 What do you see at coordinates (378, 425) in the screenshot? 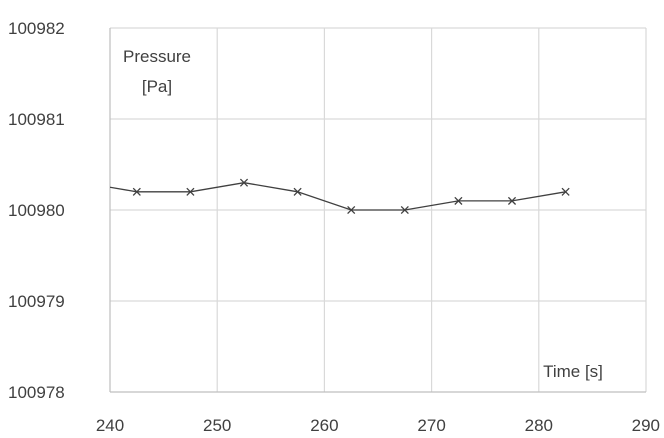
I see `x-tick-labels: 240 250 260 270 280 290` at bounding box center [378, 425].